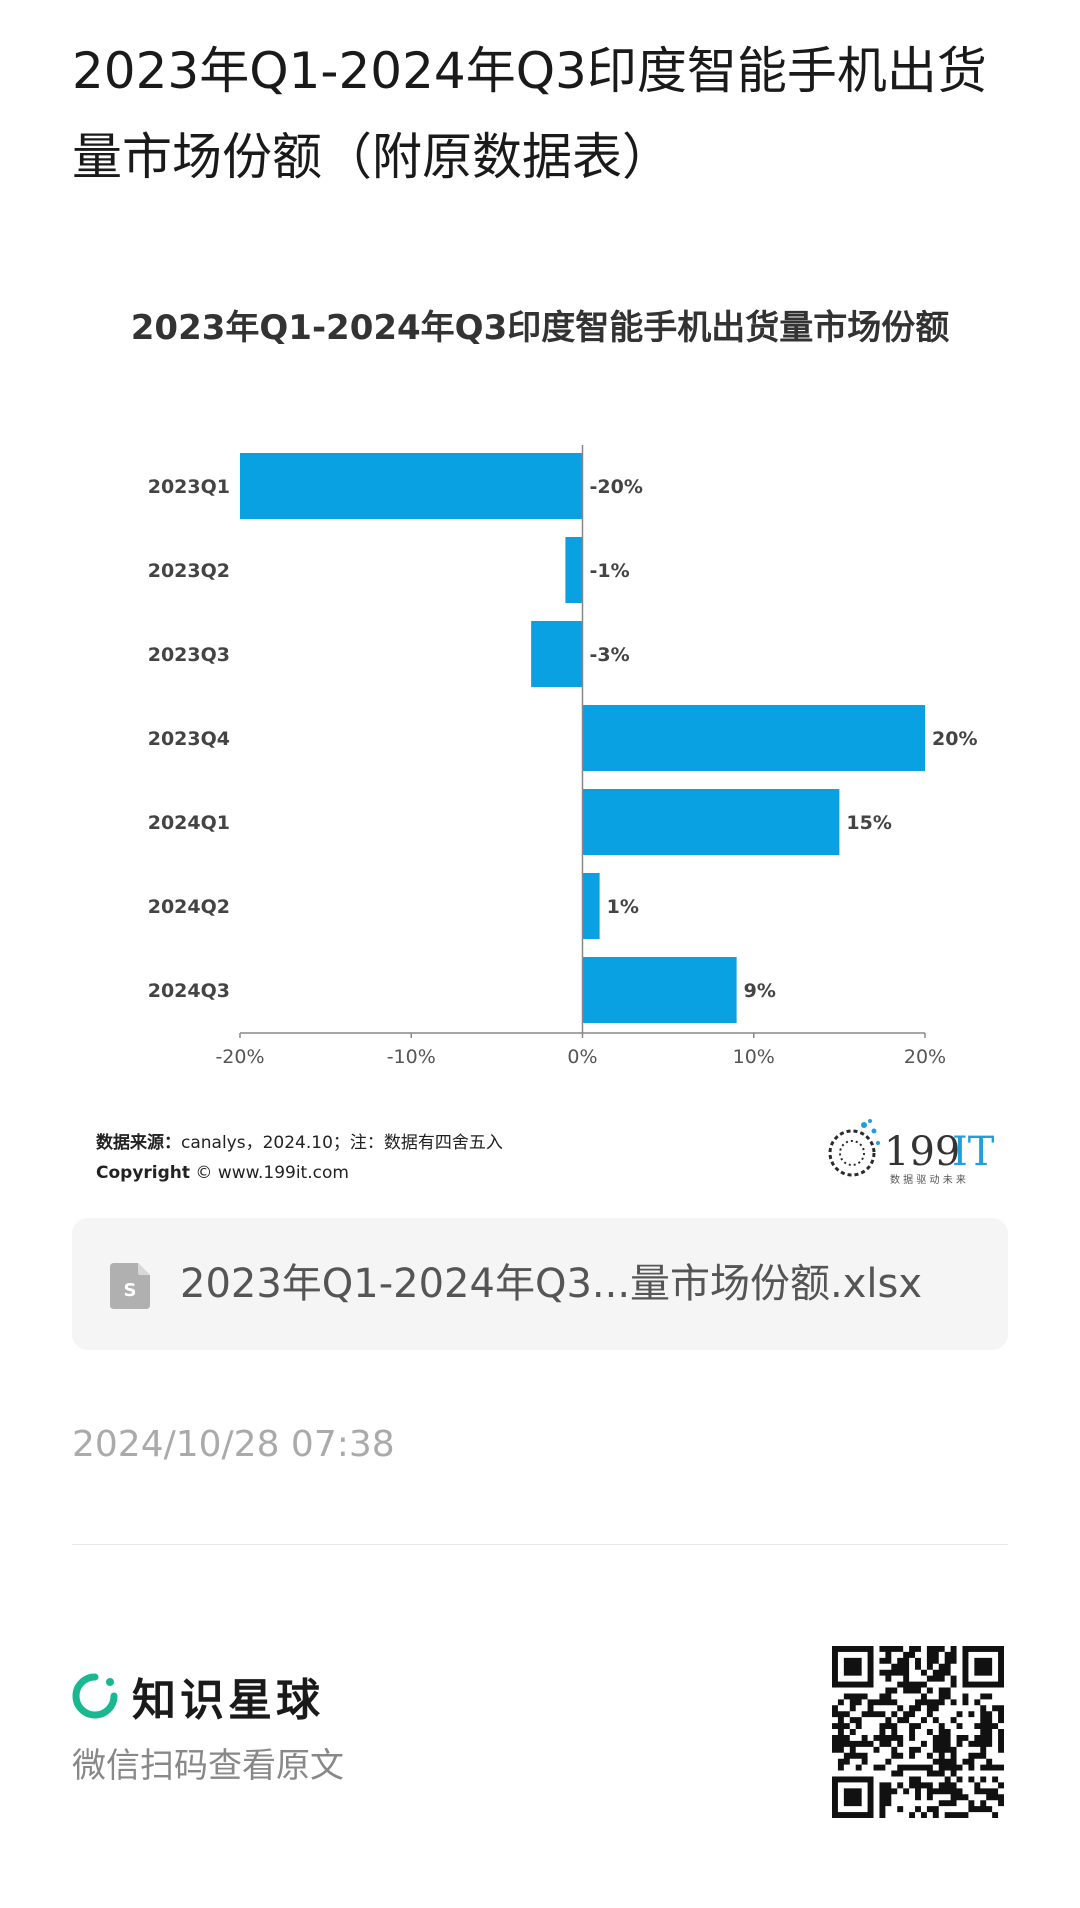 Image resolution: width=1080 pixels, height=1908 pixels. What do you see at coordinates (711, 822) in the screenshot?
I see `bar-2024Q1` at bounding box center [711, 822].